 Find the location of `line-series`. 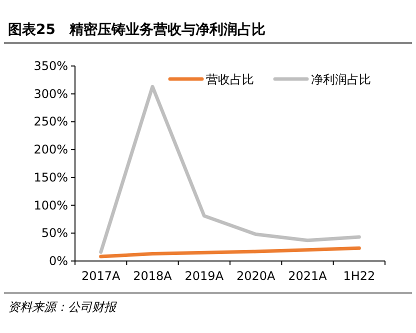

line-series is located at coordinates (230, 252).